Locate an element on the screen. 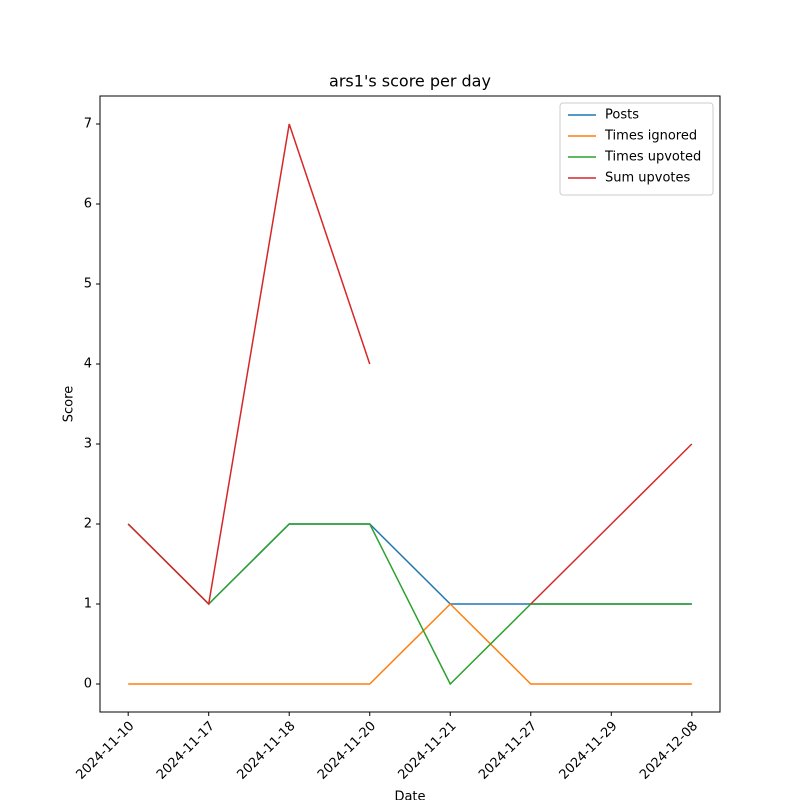 The image size is (800, 800). x-tick-label: 2024-11-18 is located at coordinates (266, 751).